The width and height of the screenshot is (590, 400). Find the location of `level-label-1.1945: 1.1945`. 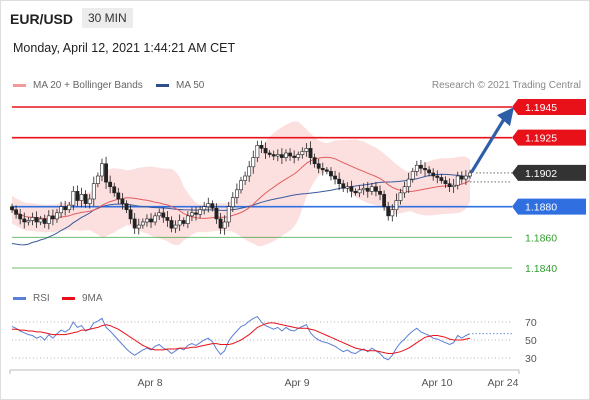

level-label-1.1945: 1.1945 is located at coordinates (541, 108).